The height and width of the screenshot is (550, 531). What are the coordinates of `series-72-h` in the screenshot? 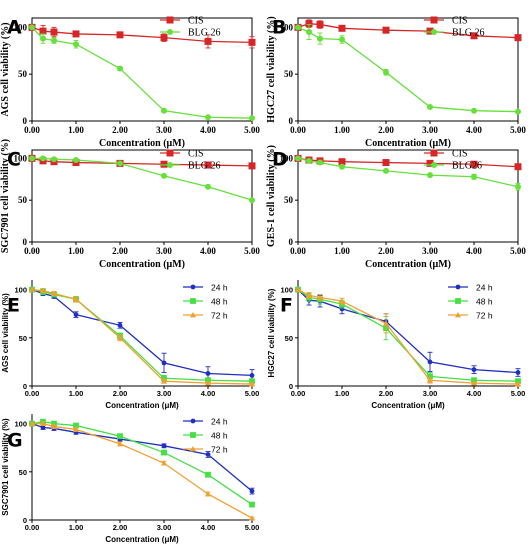 It's located at (408, 336).